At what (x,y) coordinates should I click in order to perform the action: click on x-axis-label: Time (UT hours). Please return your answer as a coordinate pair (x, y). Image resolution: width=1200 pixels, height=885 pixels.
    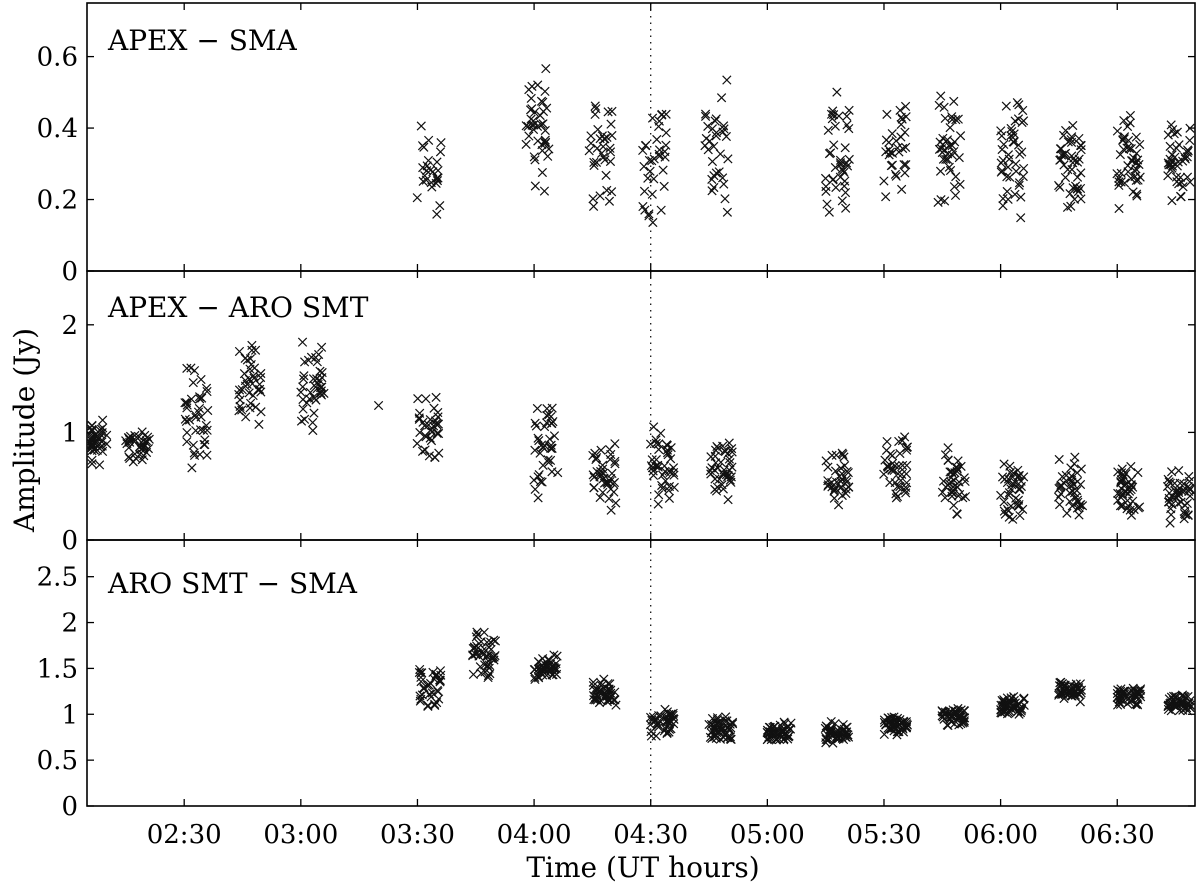
    Looking at the image, I should click on (642, 867).